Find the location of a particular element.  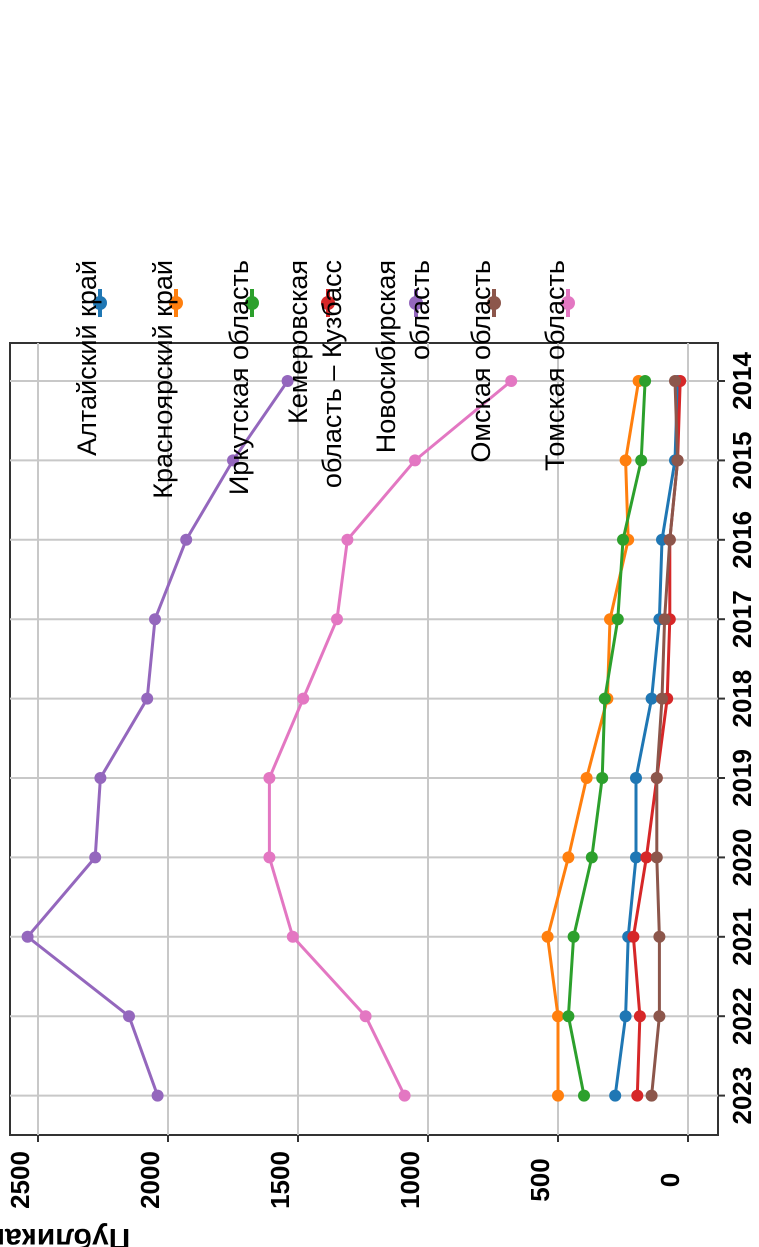

legend-label: область is located at coordinates (420, 310).